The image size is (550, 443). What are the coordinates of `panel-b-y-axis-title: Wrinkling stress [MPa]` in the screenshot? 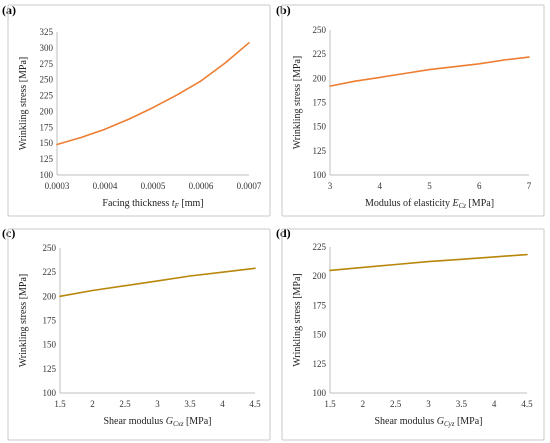 It's located at (297, 102).